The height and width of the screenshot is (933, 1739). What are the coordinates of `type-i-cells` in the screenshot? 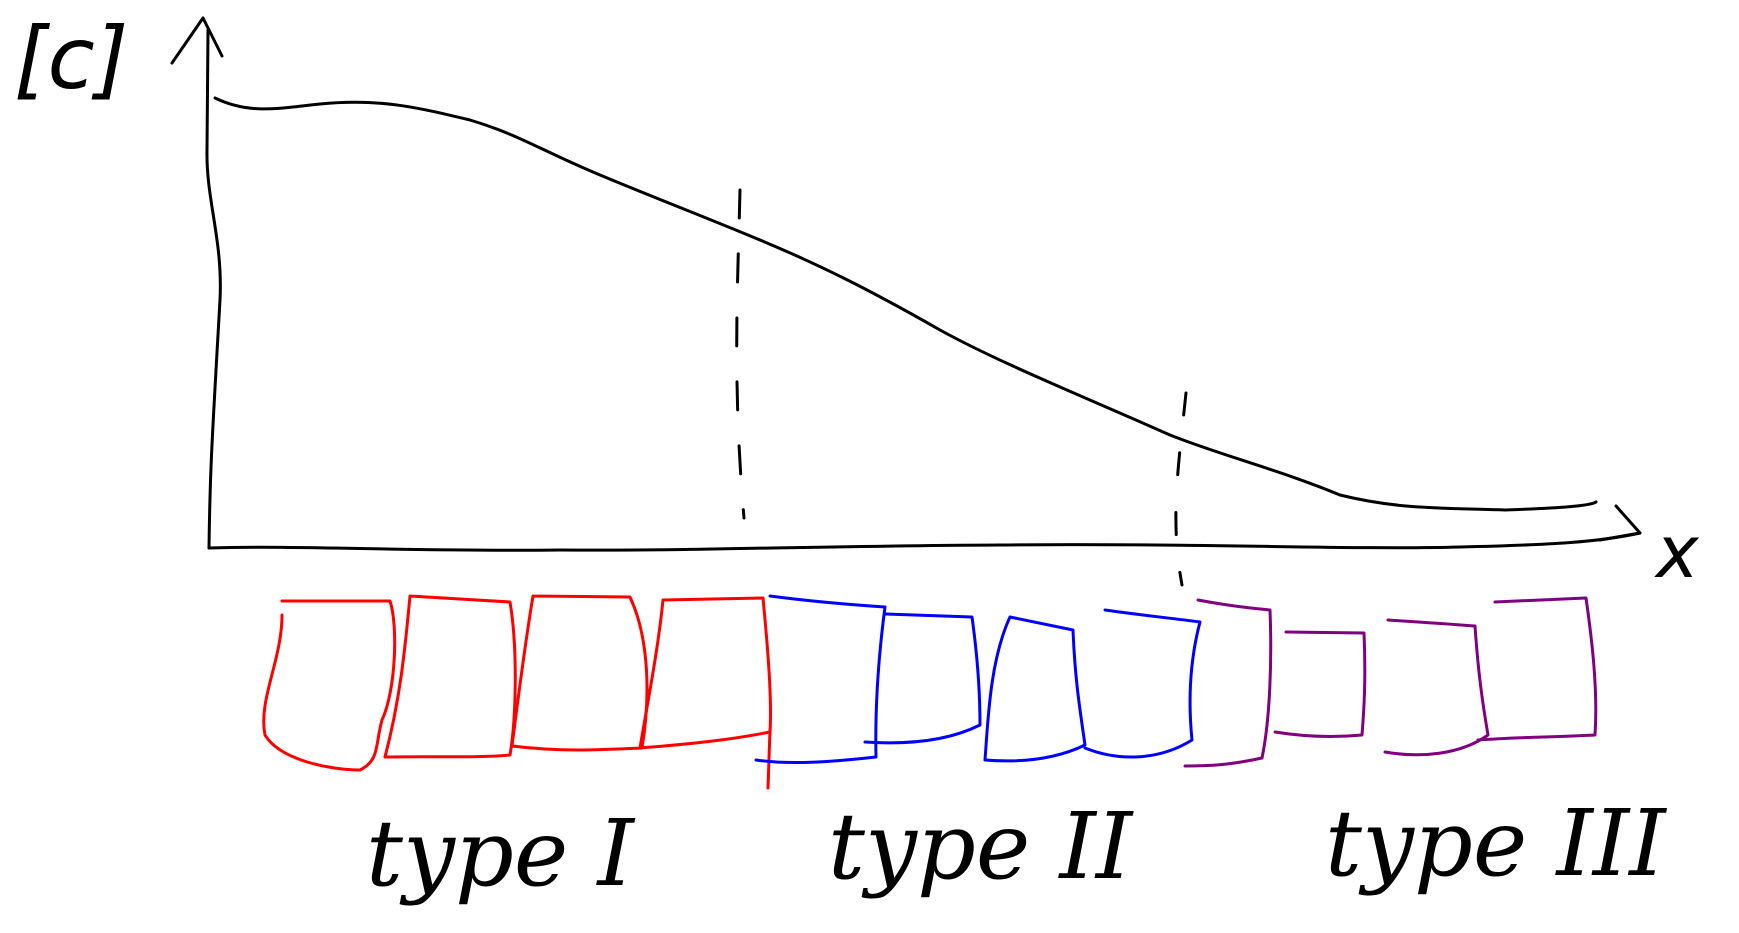 It's located at (517, 692).